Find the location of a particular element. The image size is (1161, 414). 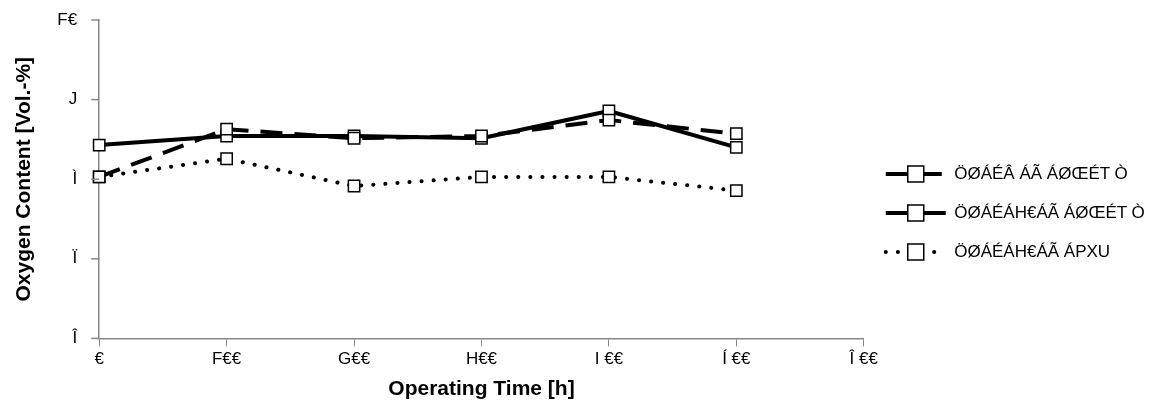

text: Ì is located at coordinates (75, 178).